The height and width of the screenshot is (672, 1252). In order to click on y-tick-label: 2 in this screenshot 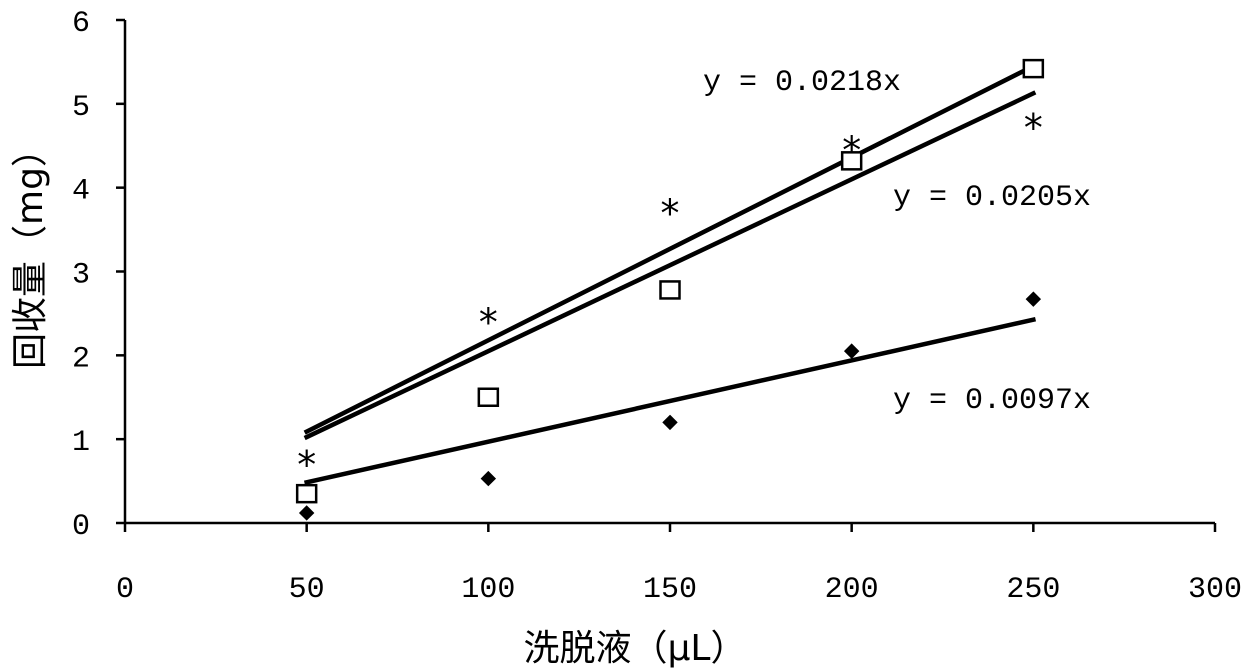, I will do `click(81, 359)`.